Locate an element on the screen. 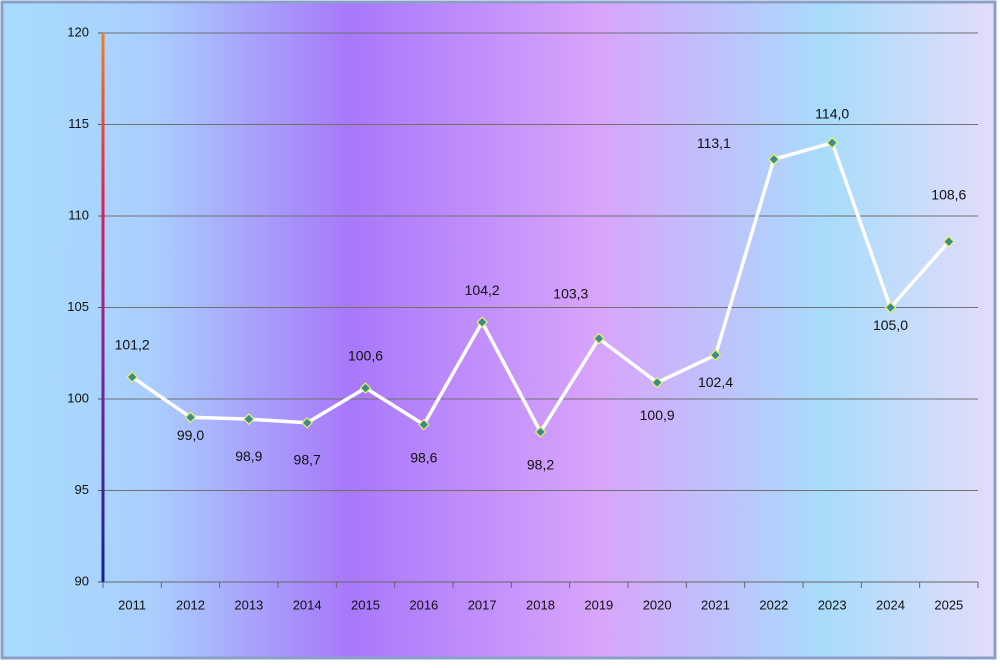 The width and height of the screenshot is (1000, 668). data-label: 98,7 is located at coordinates (307, 459).